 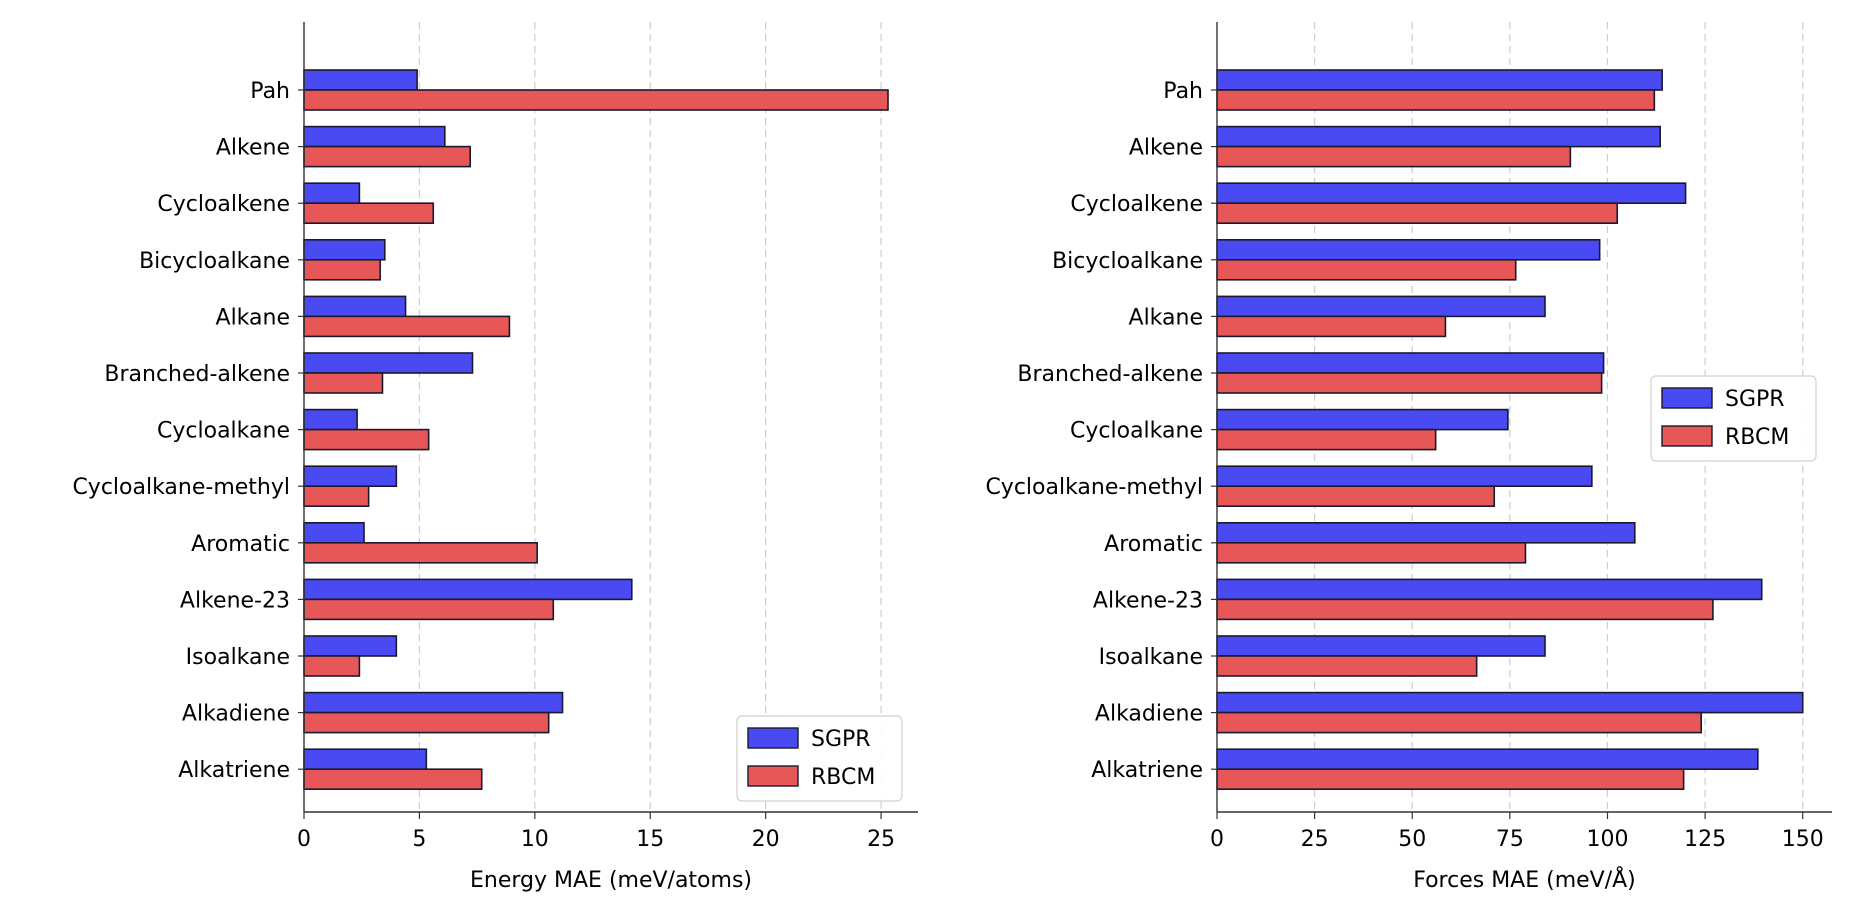 I want to click on x-tick-label: 100, so click(x=1607, y=839).